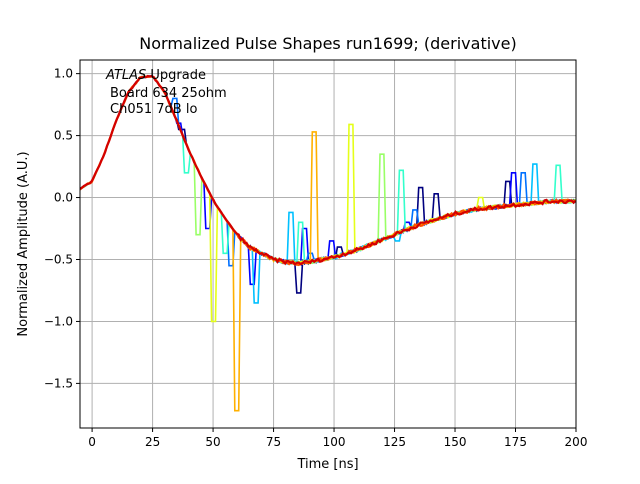 This screenshot has height=484, width=640. Describe the element at coordinates (153, 109) in the screenshot. I see `annotation-line3: Ch051 7dB lo` at that location.